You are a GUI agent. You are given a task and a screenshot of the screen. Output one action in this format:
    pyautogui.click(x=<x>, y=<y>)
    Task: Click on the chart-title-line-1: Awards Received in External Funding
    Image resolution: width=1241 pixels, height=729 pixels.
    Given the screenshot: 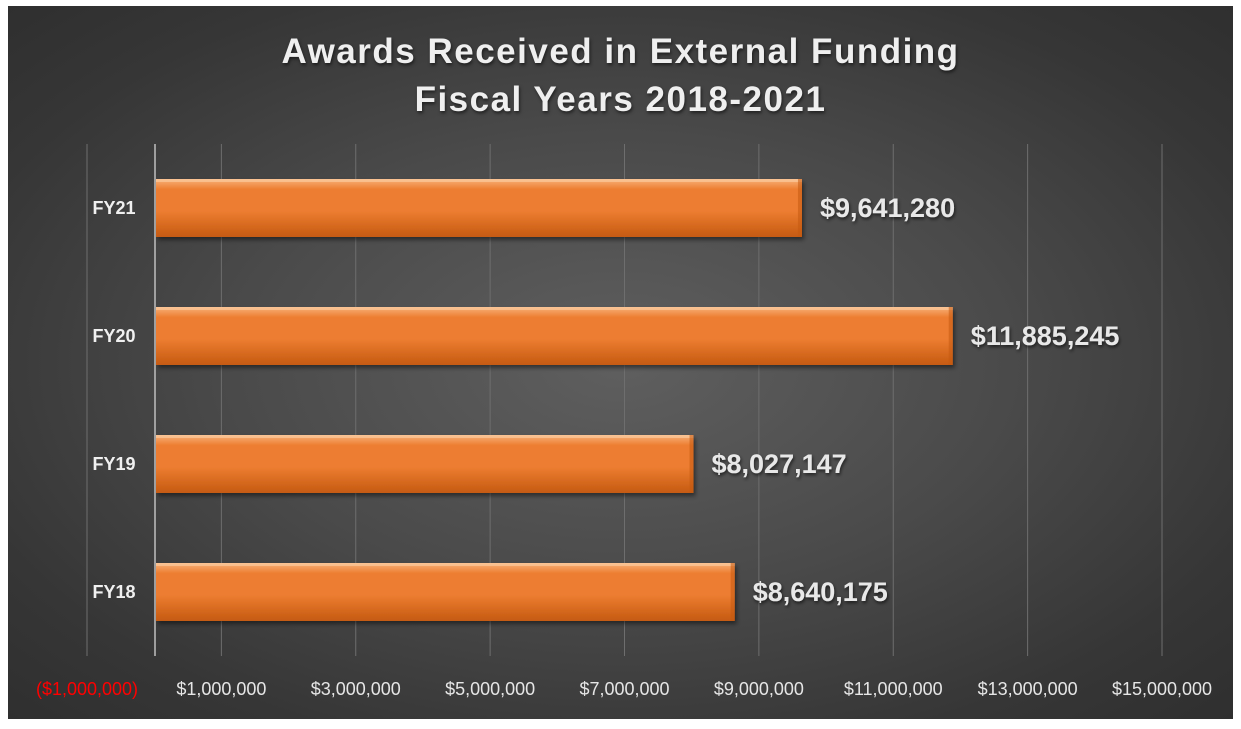 What is the action you would take?
    pyautogui.click(x=620, y=51)
    